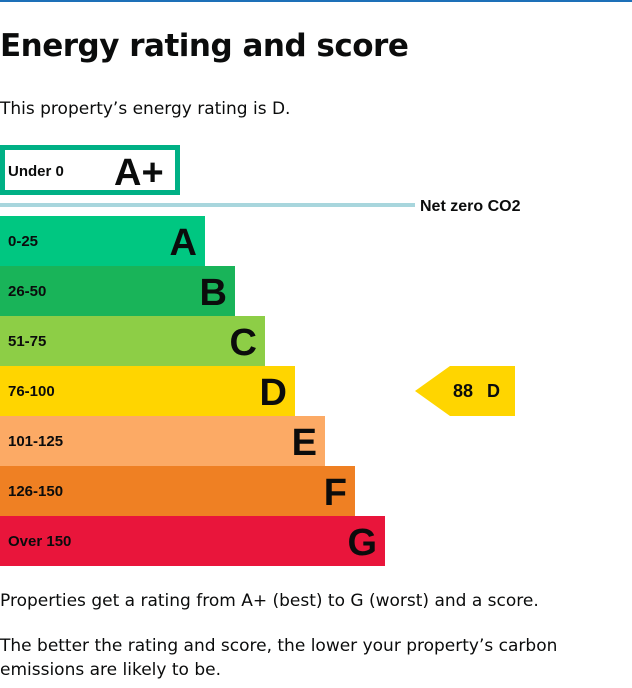 The height and width of the screenshot is (688, 632). Describe the element at coordinates (35, 441) in the screenshot. I see `band-e-range: 101-125` at that location.